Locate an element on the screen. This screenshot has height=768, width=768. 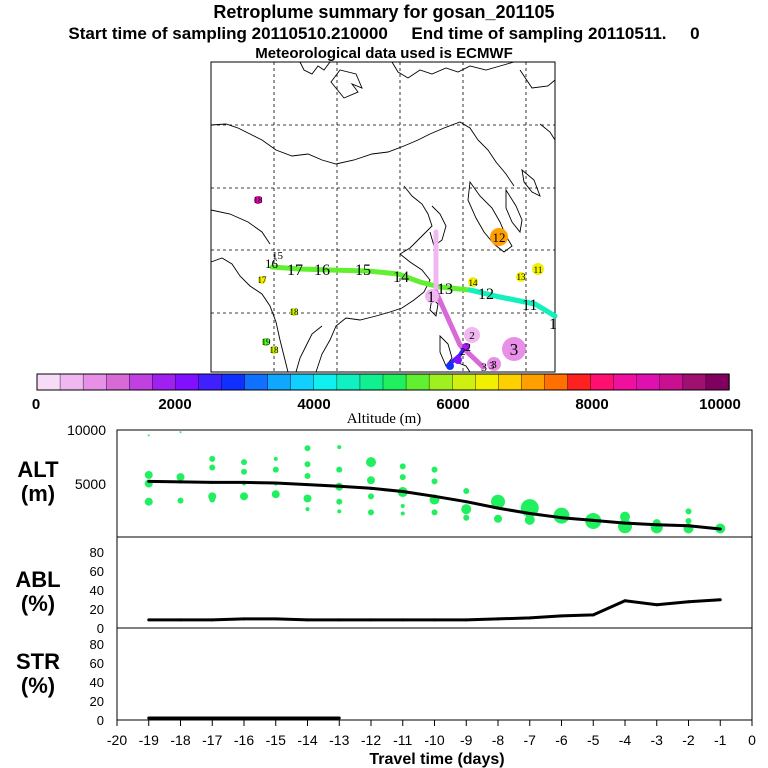
marker-day3 is located at coordinates (494, 364).